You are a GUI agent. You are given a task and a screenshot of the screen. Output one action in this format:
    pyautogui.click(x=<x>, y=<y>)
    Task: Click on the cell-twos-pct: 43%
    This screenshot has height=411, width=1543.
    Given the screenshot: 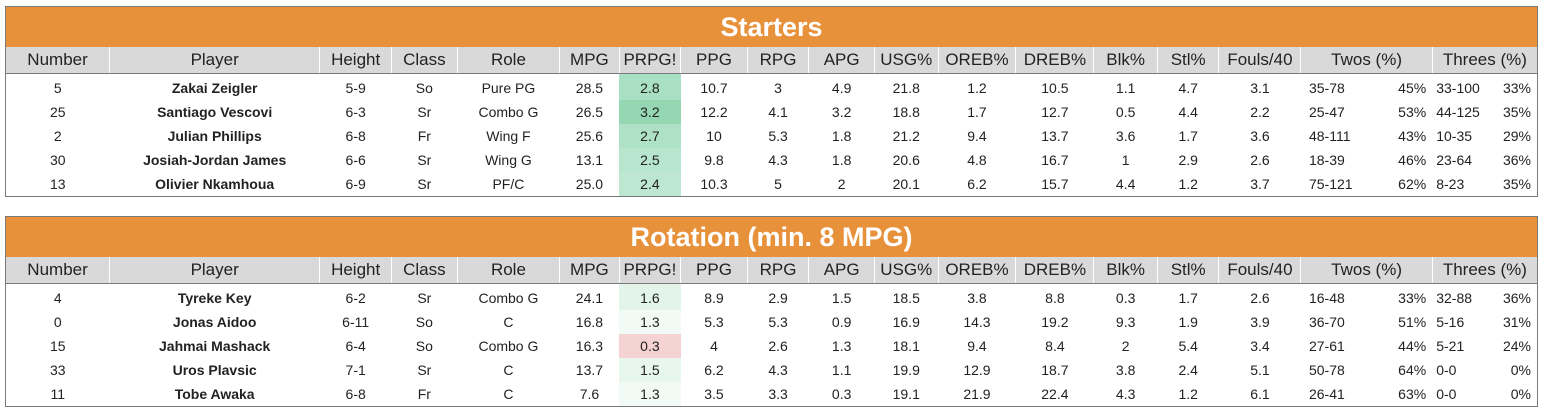 What is the action you would take?
    pyautogui.click(x=1412, y=136)
    